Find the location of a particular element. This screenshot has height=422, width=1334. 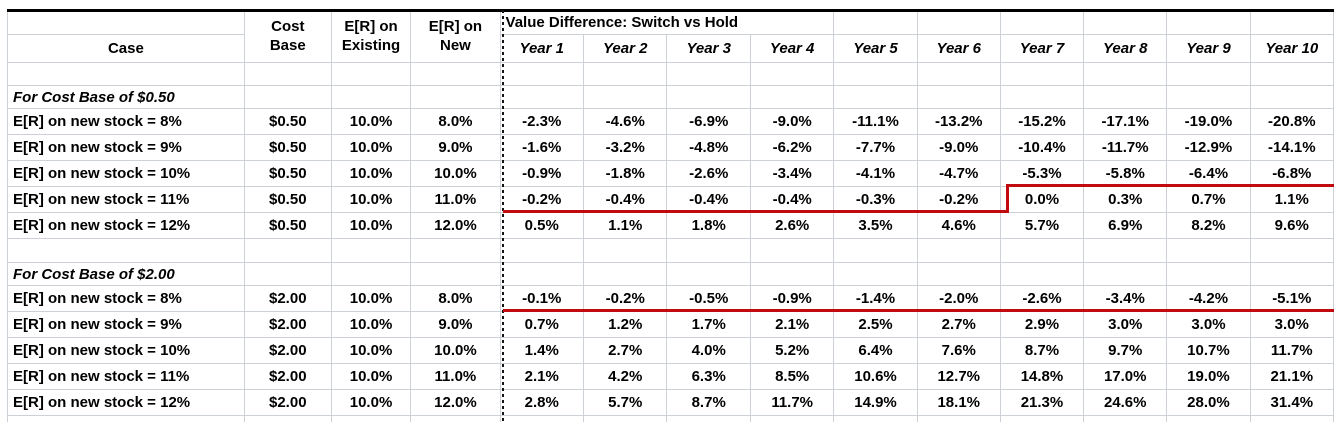

value-cell-year-9: 19.0% is located at coordinates (1208, 376).